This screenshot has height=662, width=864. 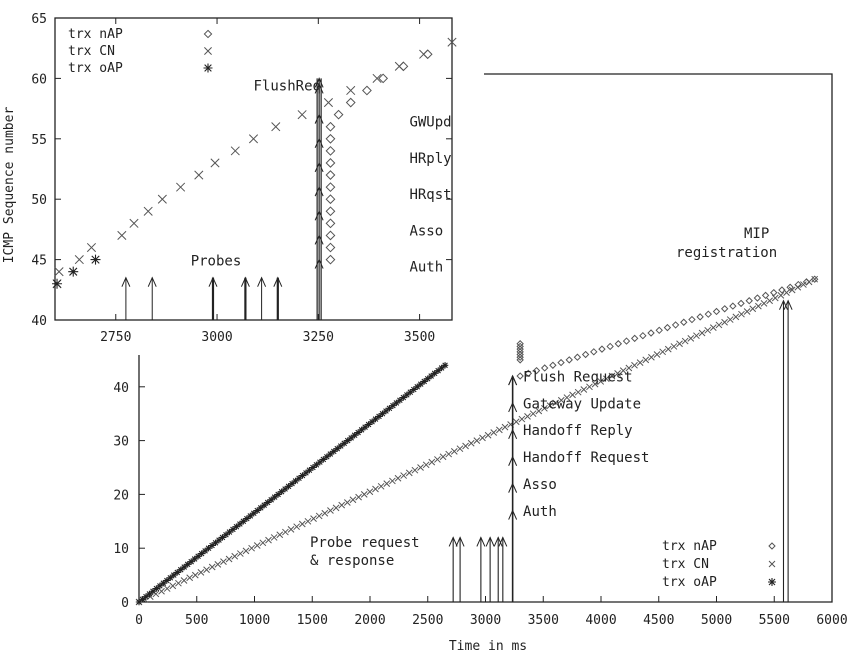 What do you see at coordinates (254, 620) in the screenshot?
I see `main-x-tick-label: 1000` at bounding box center [254, 620].